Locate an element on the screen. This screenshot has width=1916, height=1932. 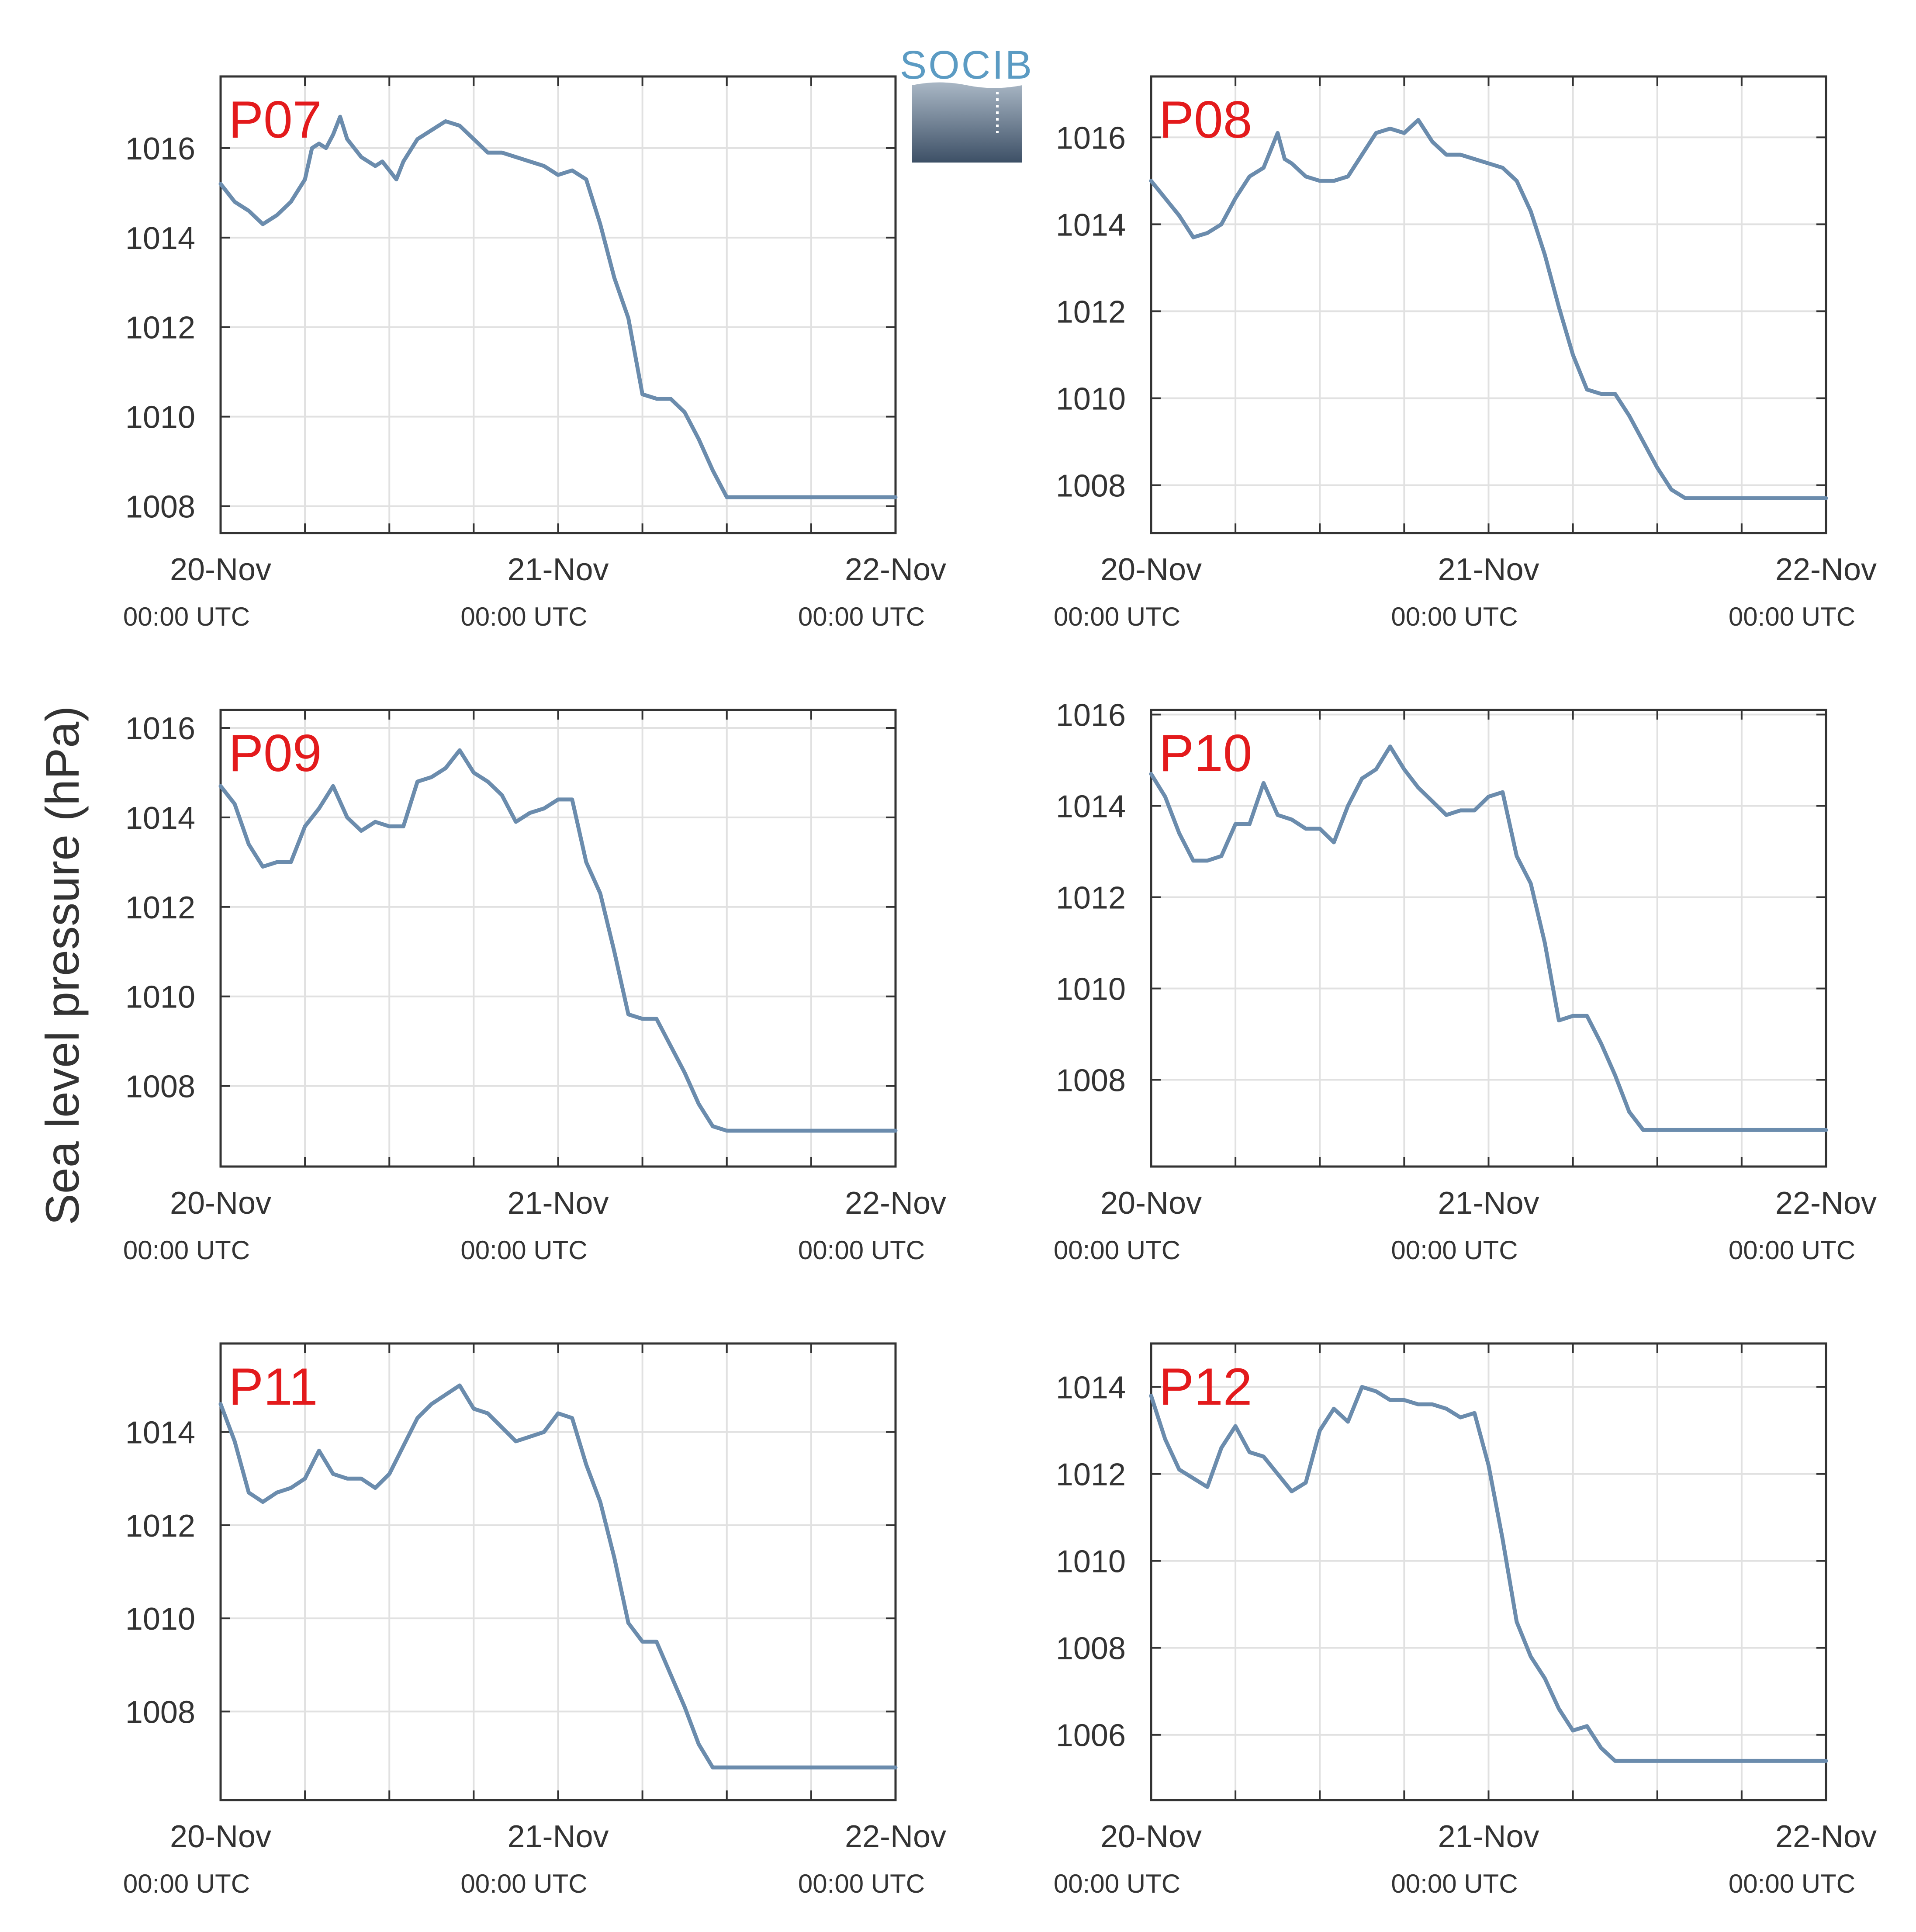
panel-label: P12 is located at coordinates (1205, 1386).